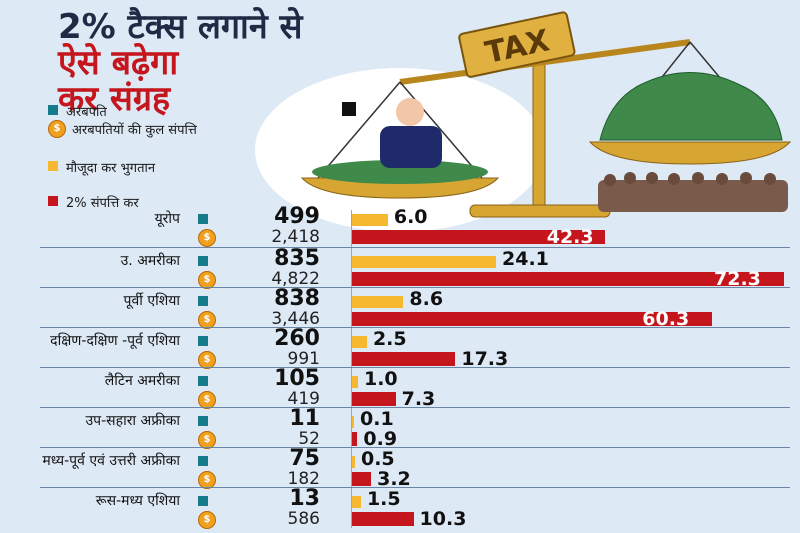  What do you see at coordinates (691, 106) in the screenshot?
I see `money-pile-large` at bounding box center [691, 106].